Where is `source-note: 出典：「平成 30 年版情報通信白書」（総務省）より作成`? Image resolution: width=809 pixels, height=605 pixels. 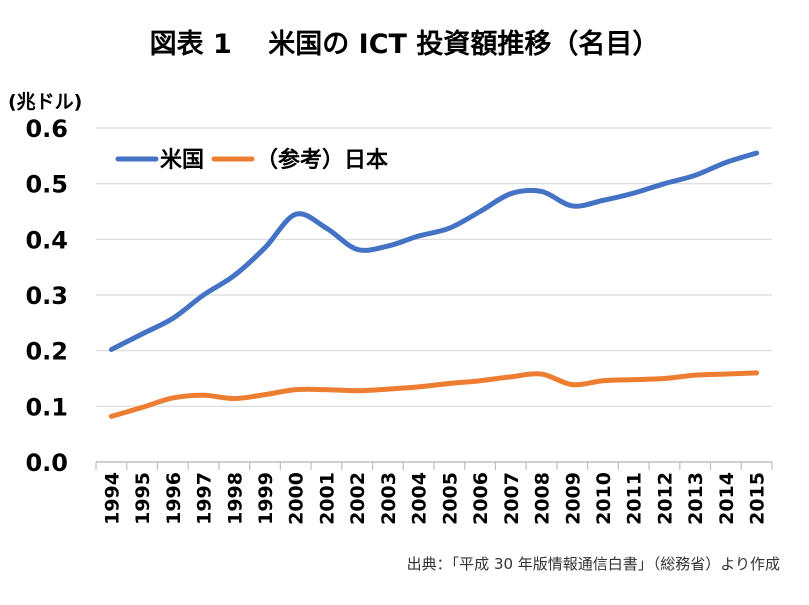
source-note: 出典：「平成 30 年版情報通信白書」（総務省）より作成 is located at coordinates (593, 564).